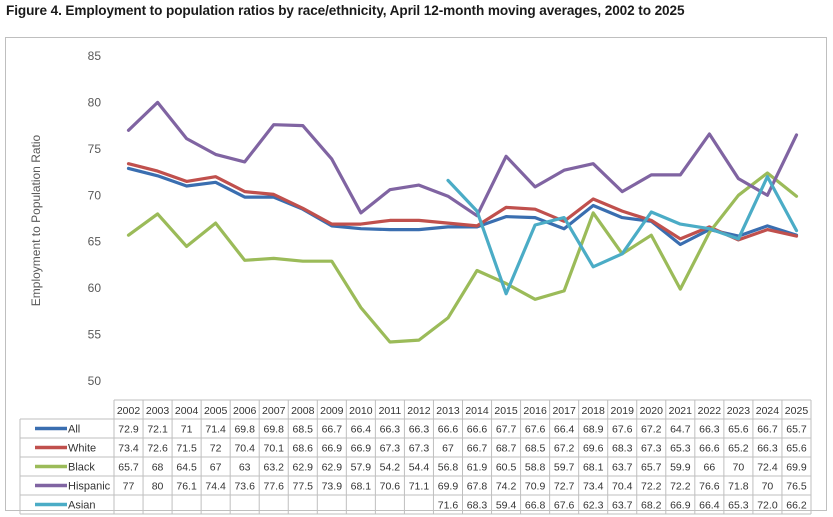 Image resolution: width=833 pixels, height=517 pixels. What do you see at coordinates (245, 411) in the screenshot?
I see `x-tick-label: 2006` at bounding box center [245, 411].